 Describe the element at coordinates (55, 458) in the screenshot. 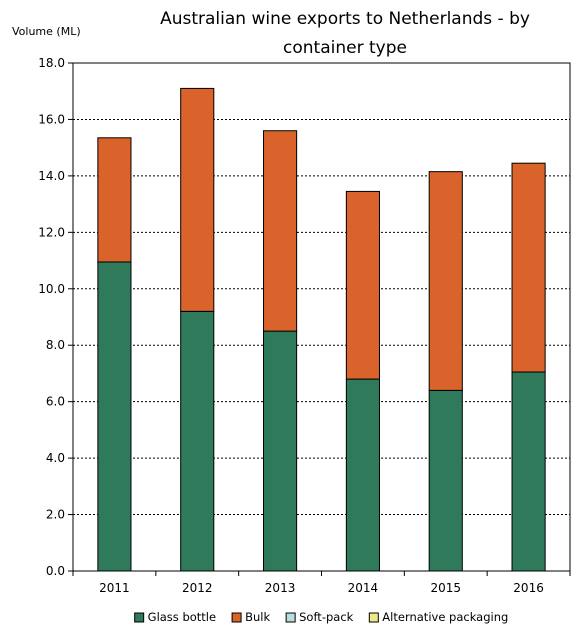

I see `y-tick-label-4-0: 4.0` at that location.